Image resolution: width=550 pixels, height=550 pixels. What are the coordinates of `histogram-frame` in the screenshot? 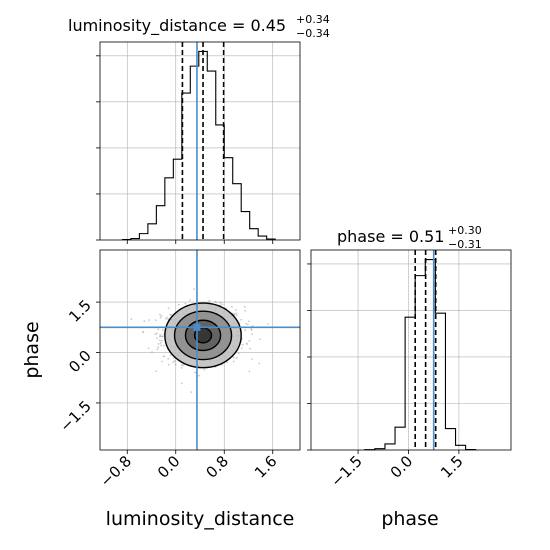 It's located at (411, 350).